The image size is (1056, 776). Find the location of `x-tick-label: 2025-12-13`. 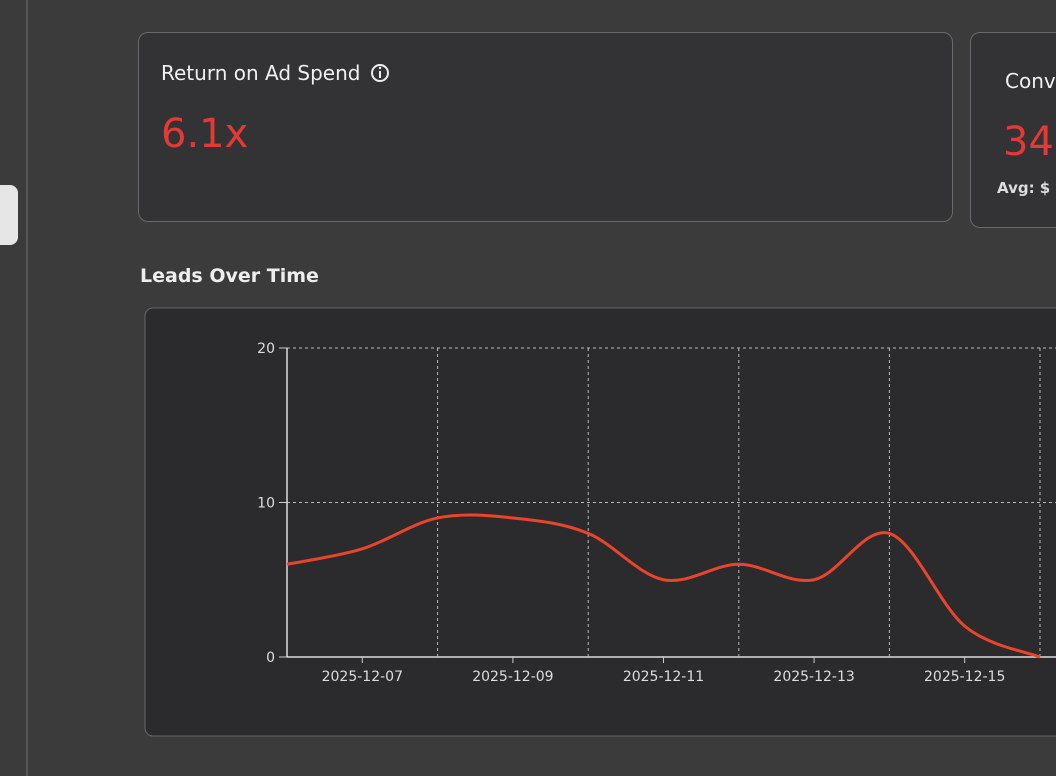

x-tick-label: 2025-12-13 is located at coordinates (813, 677).